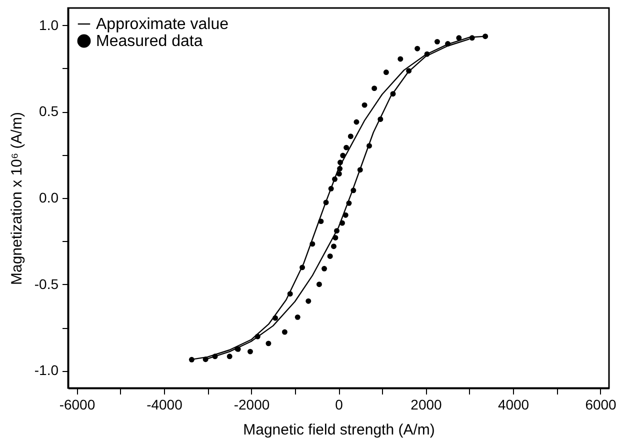  What do you see at coordinates (149, 41) in the screenshot?
I see `legend-label: Measured data` at bounding box center [149, 41].